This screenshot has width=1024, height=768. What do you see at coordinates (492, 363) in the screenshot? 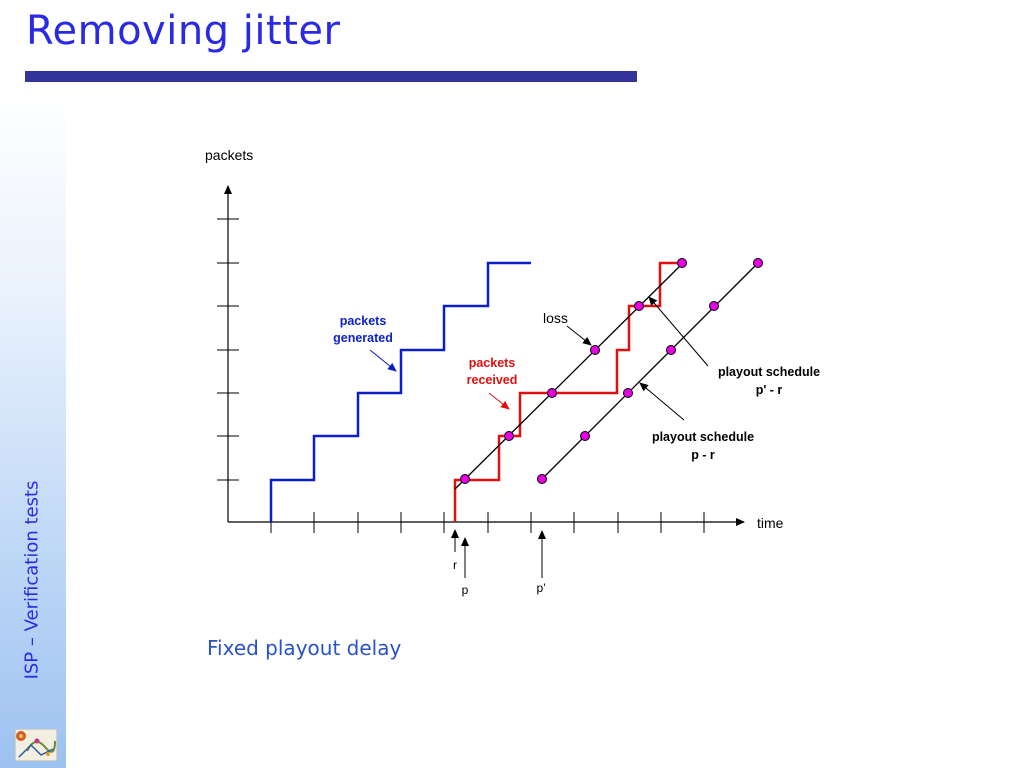
I see `label-packets-received-1: packets` at bounding box center [492, 363].